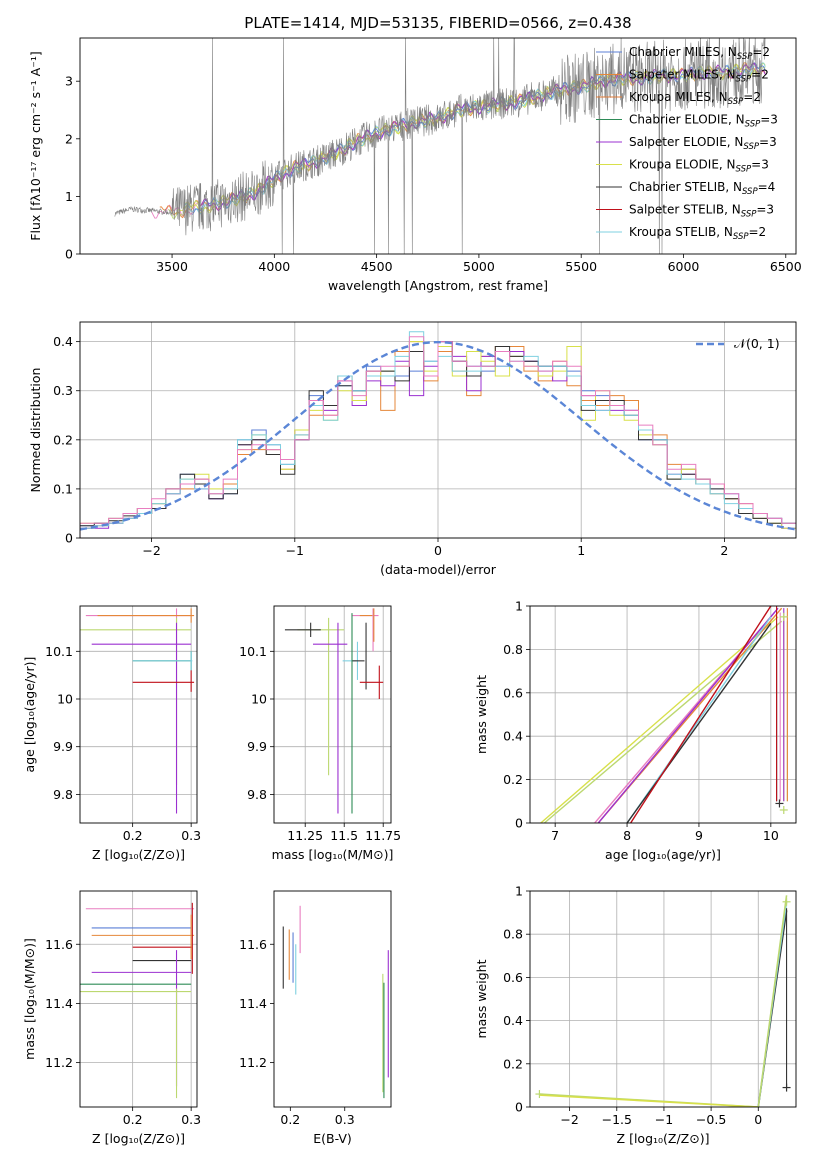  I want to click on x-tick-label: −1, so click(664, 1119).